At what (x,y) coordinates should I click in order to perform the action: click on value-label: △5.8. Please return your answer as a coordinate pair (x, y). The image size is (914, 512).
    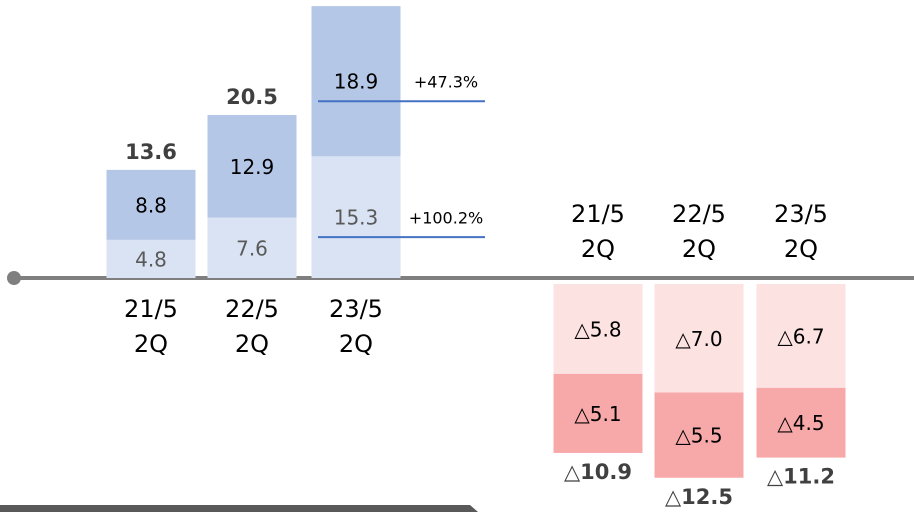
    Looking at the image, I should click on (597, 329).